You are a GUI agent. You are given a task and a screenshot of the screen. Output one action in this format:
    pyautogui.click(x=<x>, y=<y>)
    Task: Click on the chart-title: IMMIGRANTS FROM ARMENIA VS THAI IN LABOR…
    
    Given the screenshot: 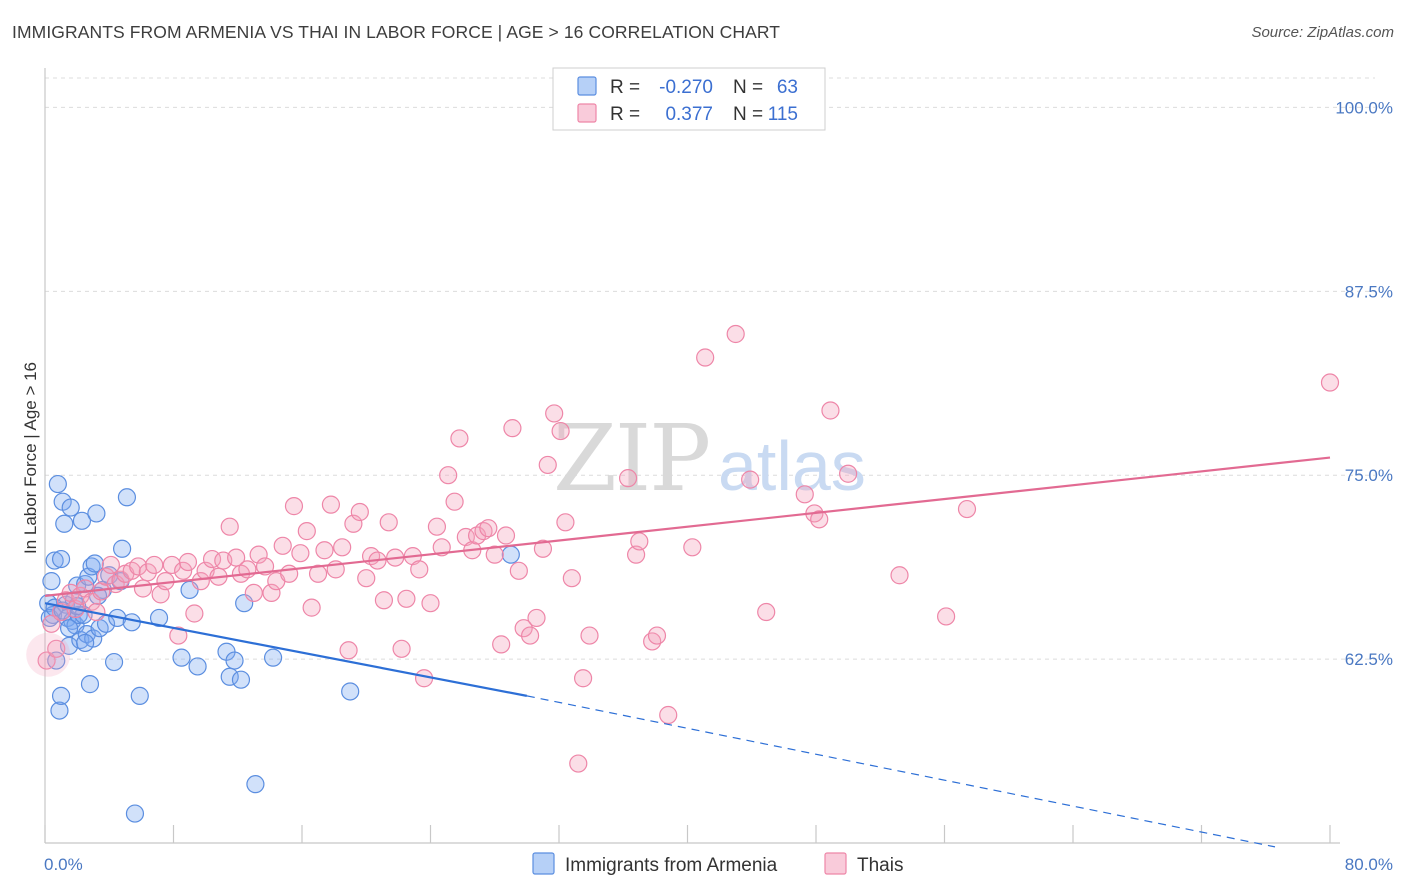 What is the action you would take?
    pyautogui.click(x=396, y=32)
    